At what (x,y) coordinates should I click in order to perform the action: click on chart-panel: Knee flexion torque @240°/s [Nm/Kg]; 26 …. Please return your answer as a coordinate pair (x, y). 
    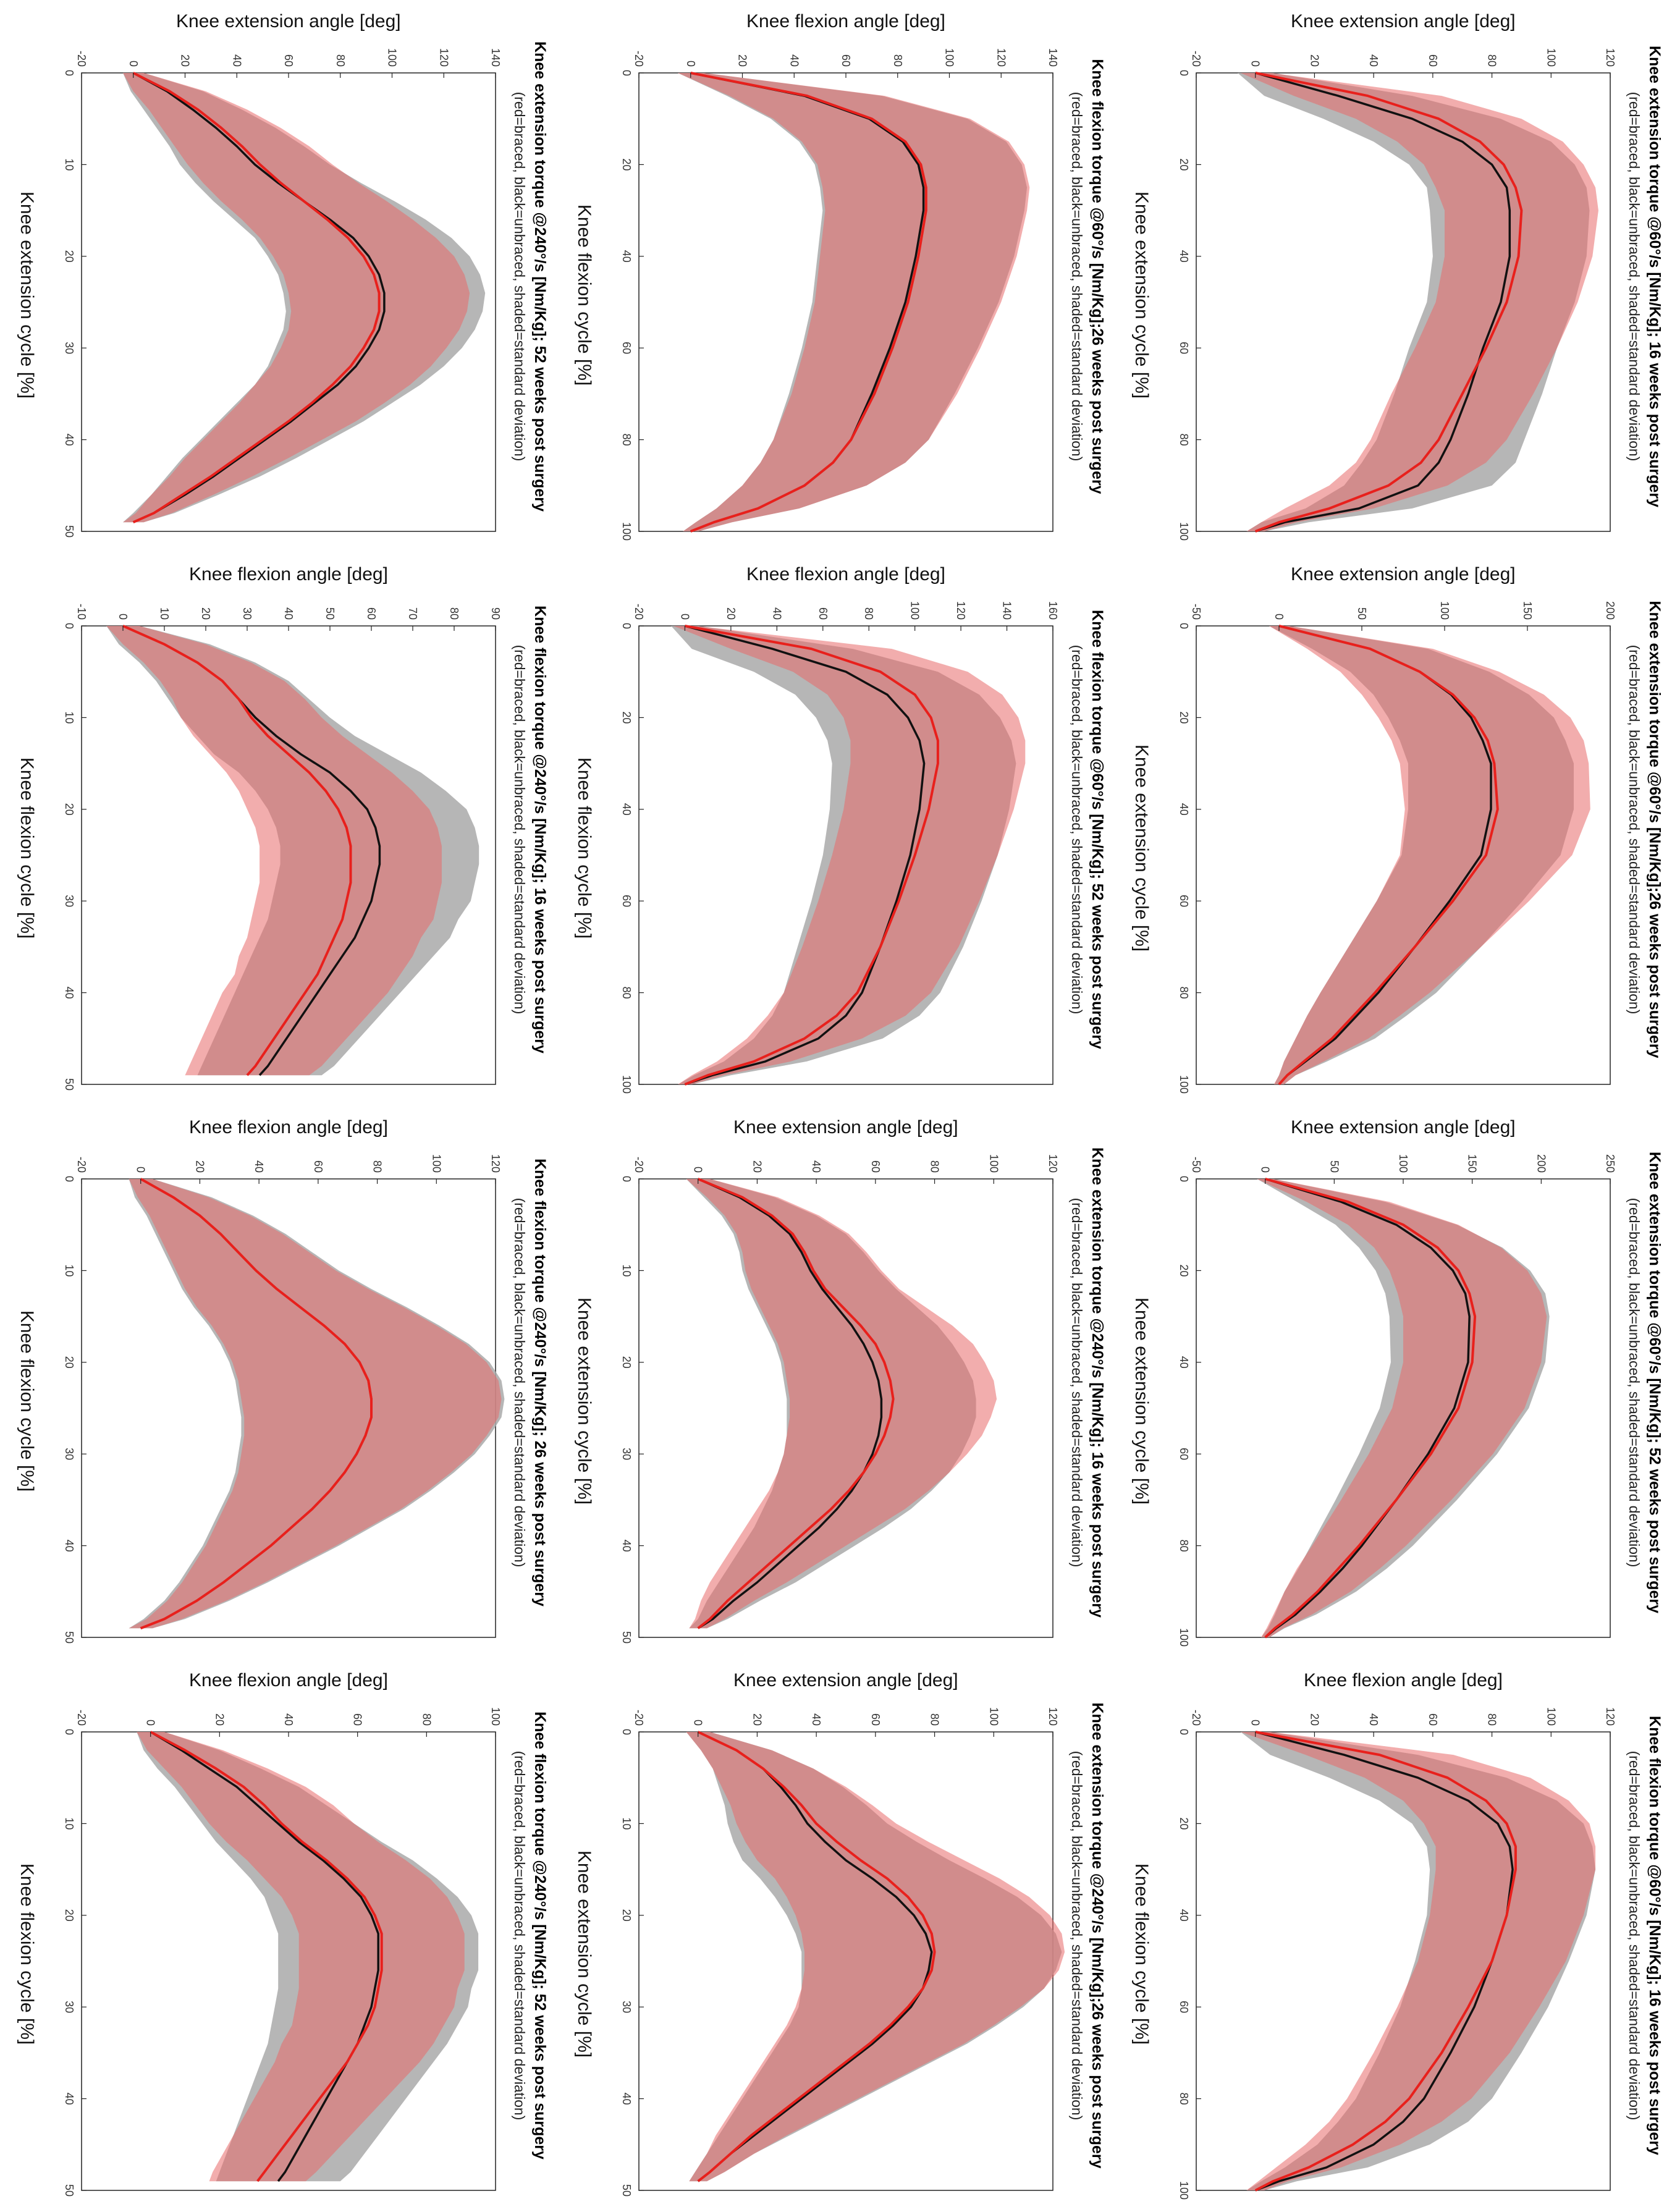
    Looking at the image, I should click on (278, 1382).